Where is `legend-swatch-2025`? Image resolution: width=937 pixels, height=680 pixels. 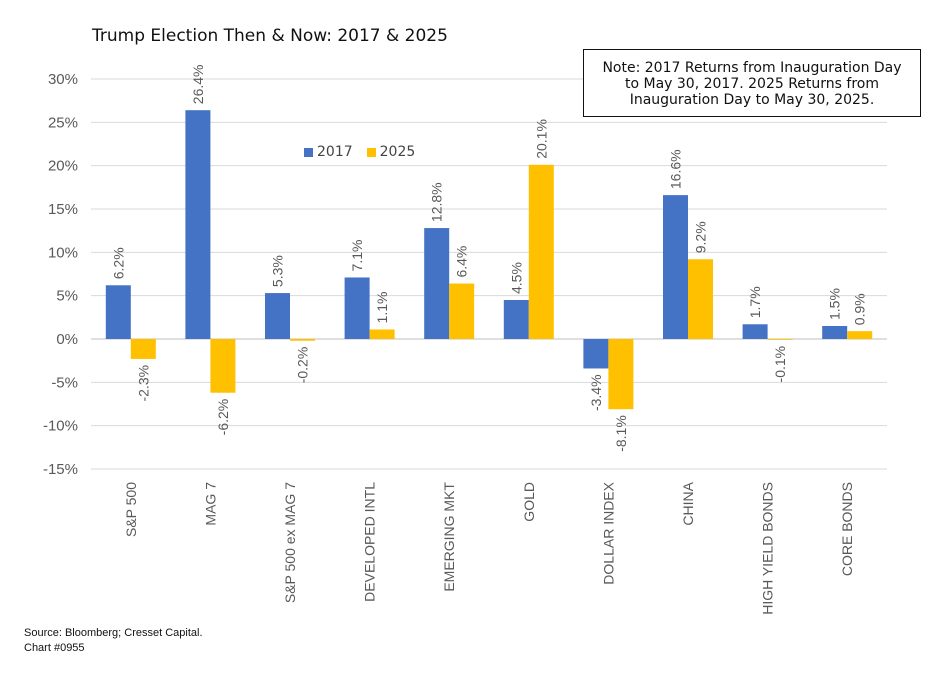
legend-swatch-2025 is located at coordinates (371, 152).